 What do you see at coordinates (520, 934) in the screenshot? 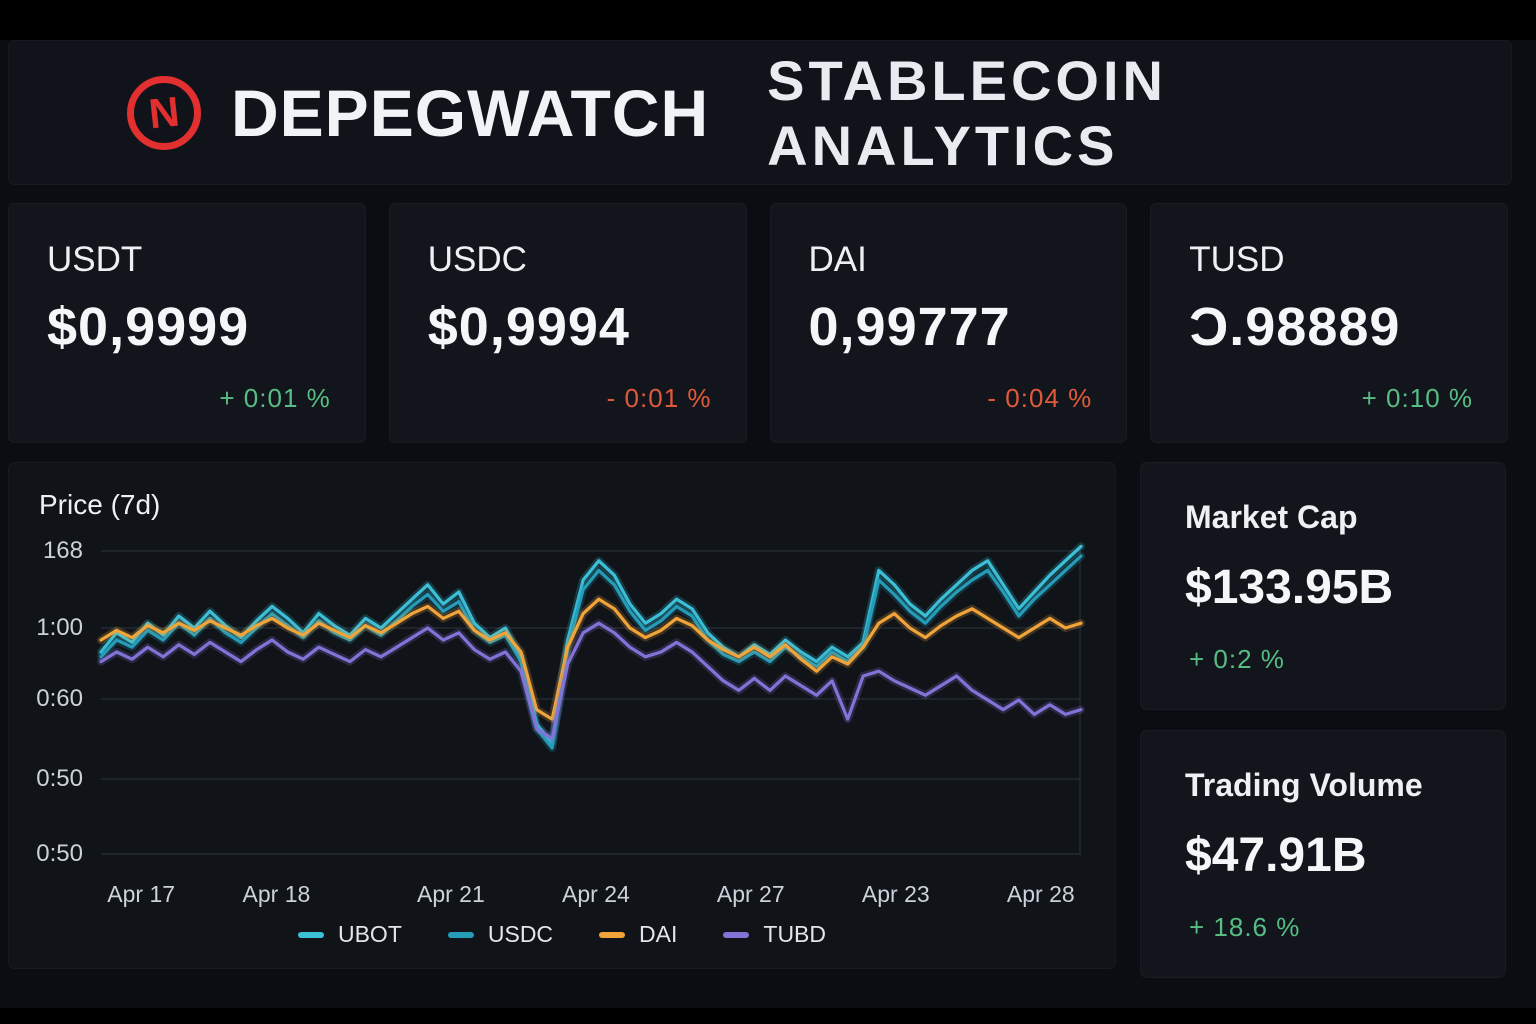
I see `legend-label: USDC` at bounding box center [520, 934].